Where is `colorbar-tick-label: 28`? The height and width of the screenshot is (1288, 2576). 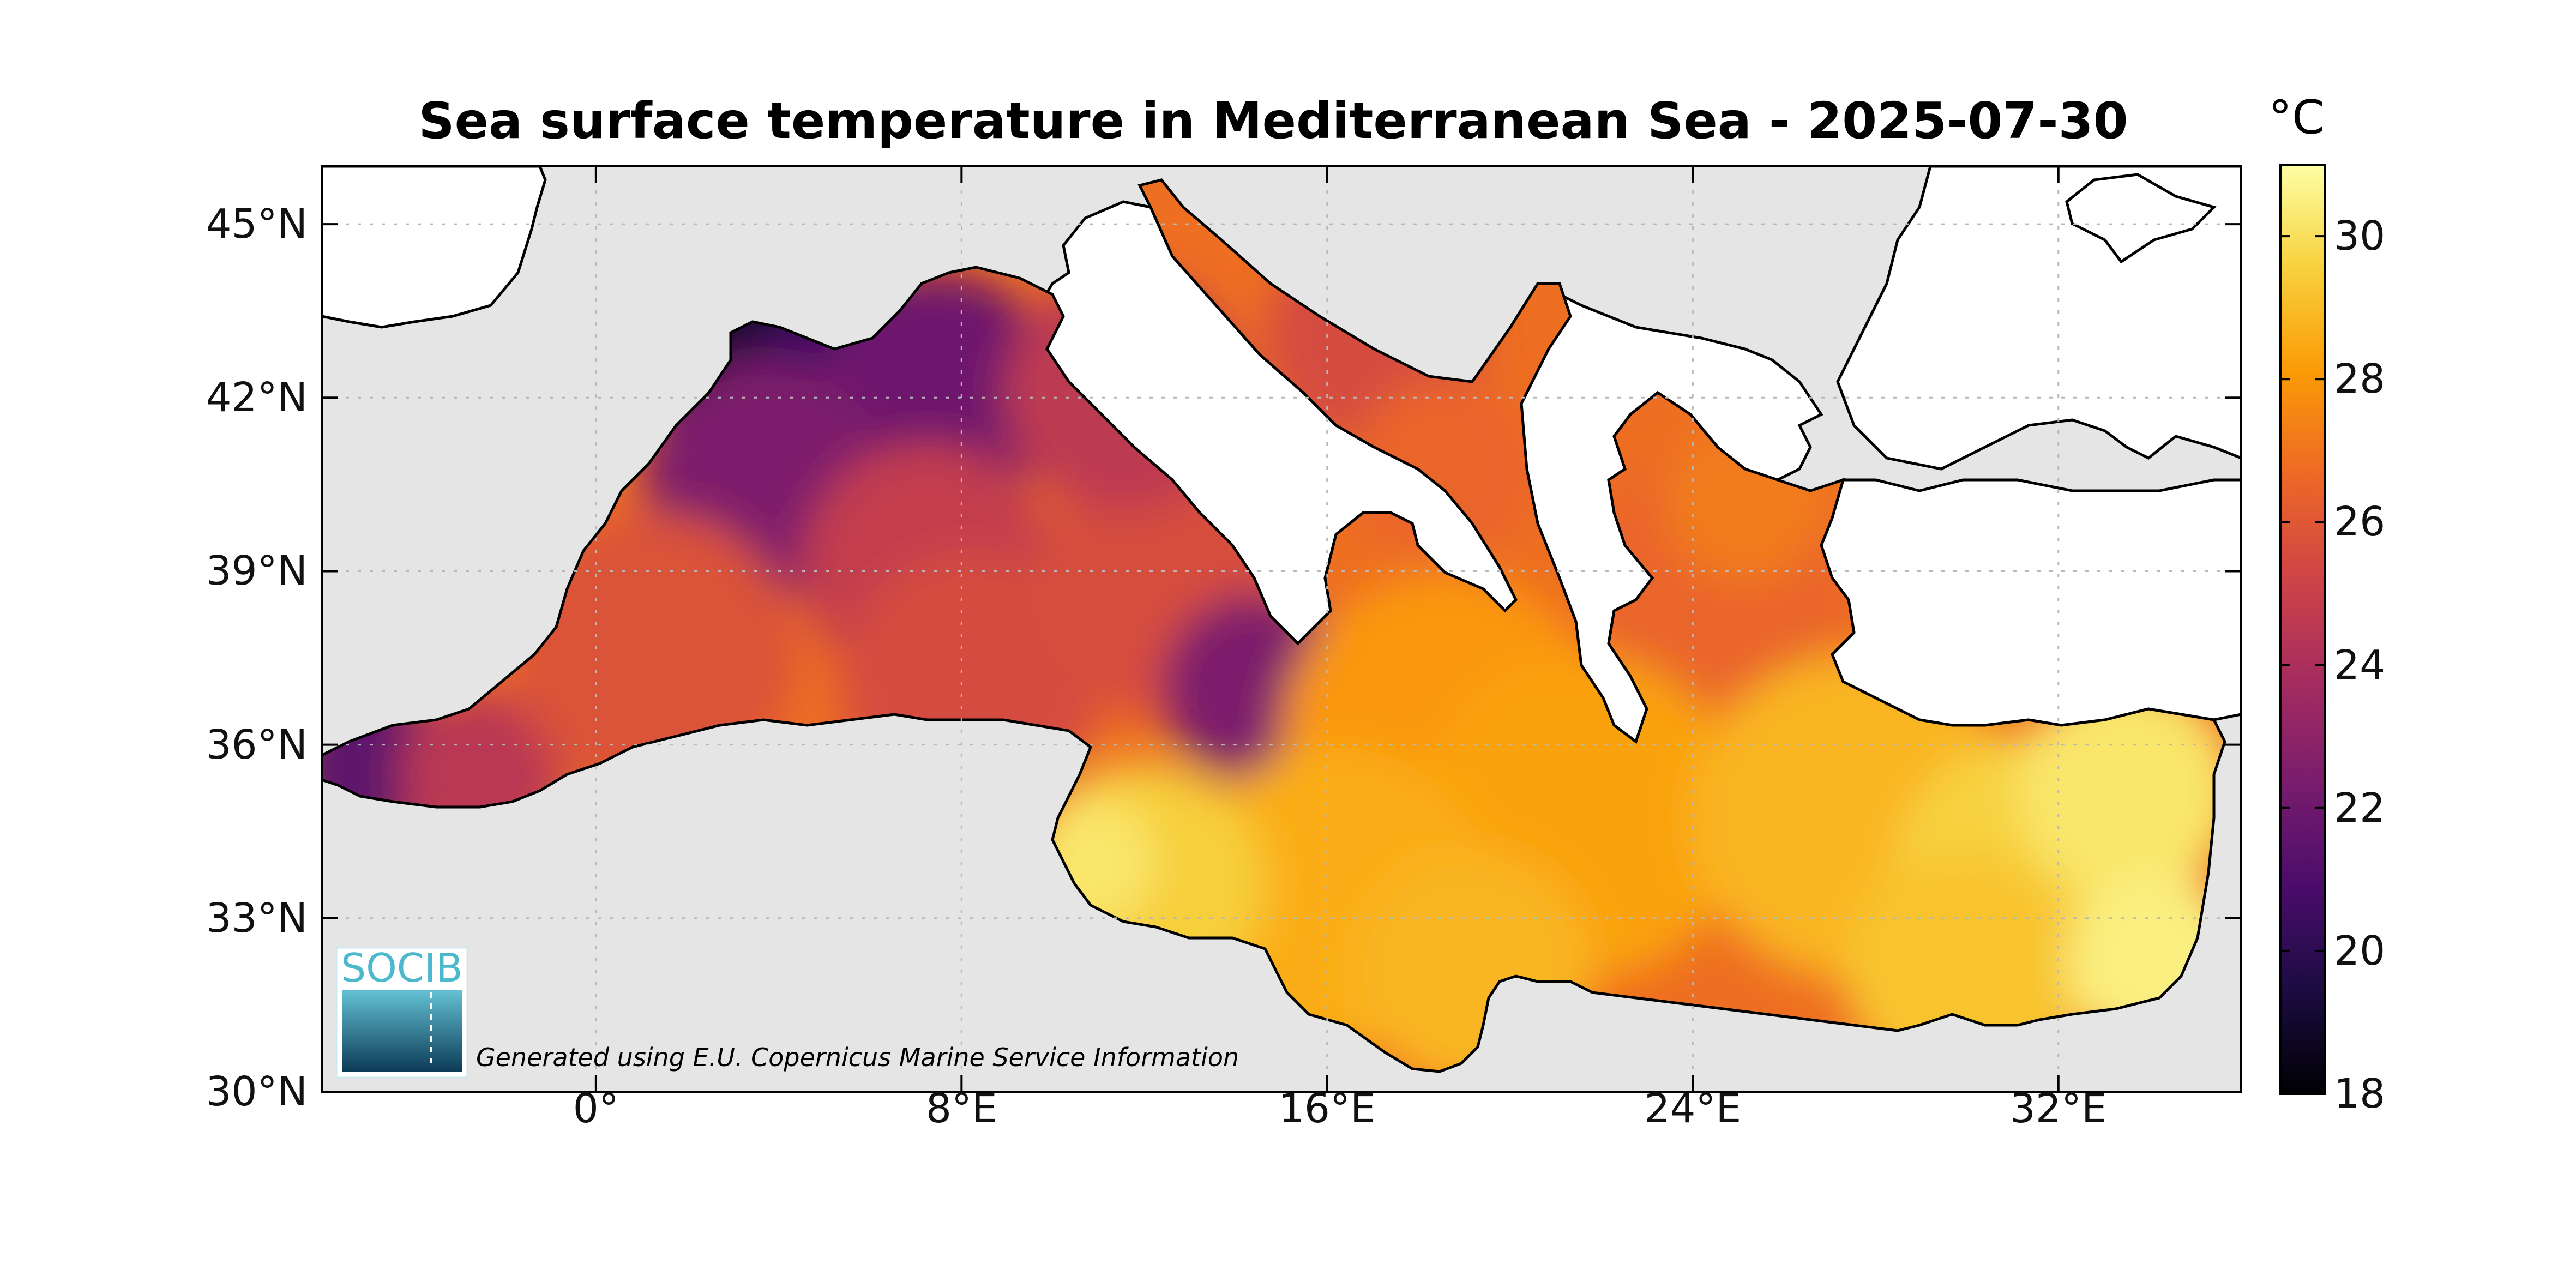 colorbar-tick-label: 28 is located at coordinates (2360, 379).